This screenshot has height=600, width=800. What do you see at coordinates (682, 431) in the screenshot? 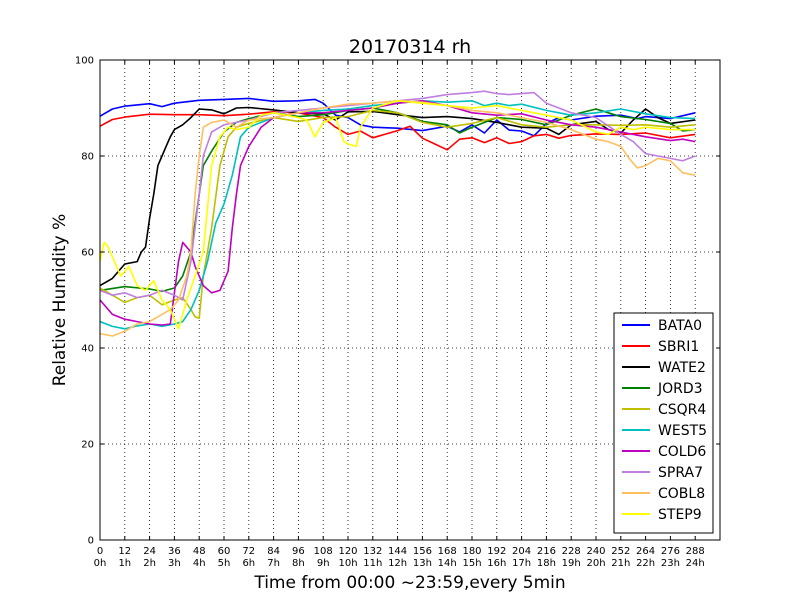
I see `legend-entry-west5: WEST5` at bounding box center [682, 431].